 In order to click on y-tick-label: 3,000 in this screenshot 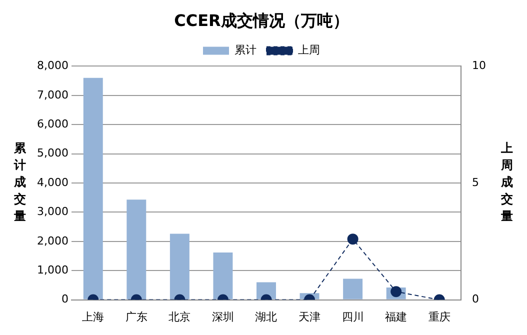, I will do `click(52, 211)`.